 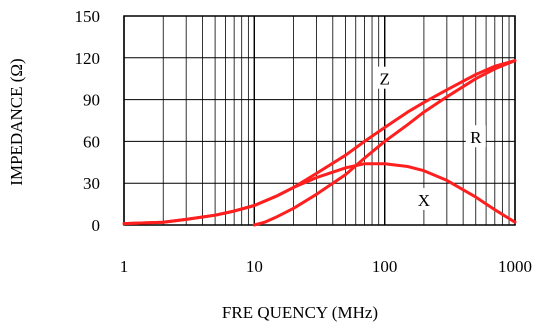 What do you see at coordinates (91, 100) in the screenshot?
I see `y-tick-label: 90` at bounding box center [91, 100].